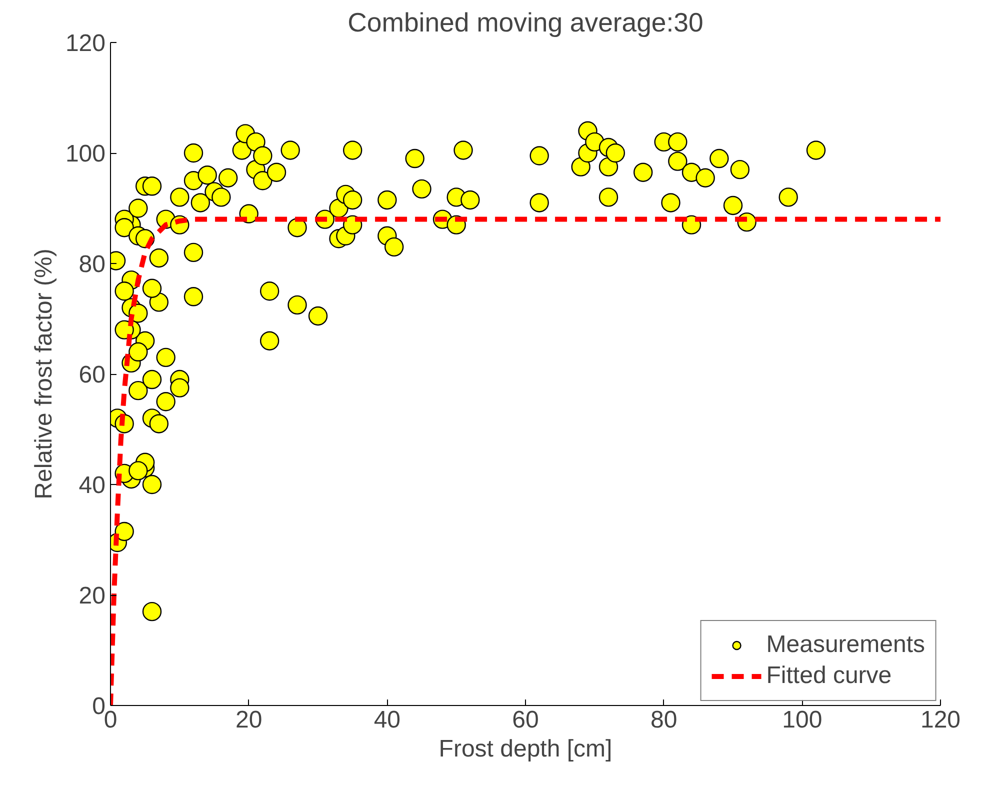 The width and height of the screenshot is (990, 791). I want to click on y-tick-label: 40, so click(92, 485).